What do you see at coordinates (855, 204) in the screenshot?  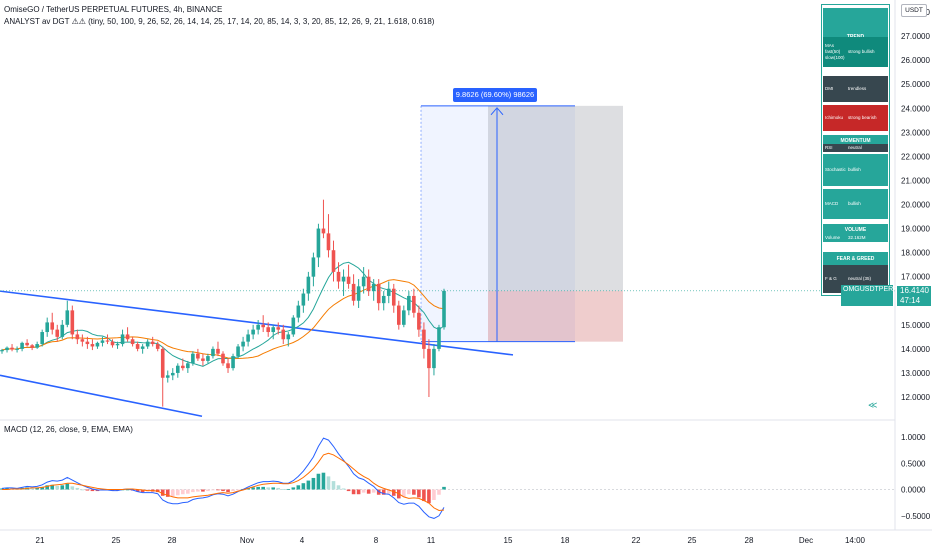 I see `panel-row: MACD bullish` at bounding box center [855, 204].